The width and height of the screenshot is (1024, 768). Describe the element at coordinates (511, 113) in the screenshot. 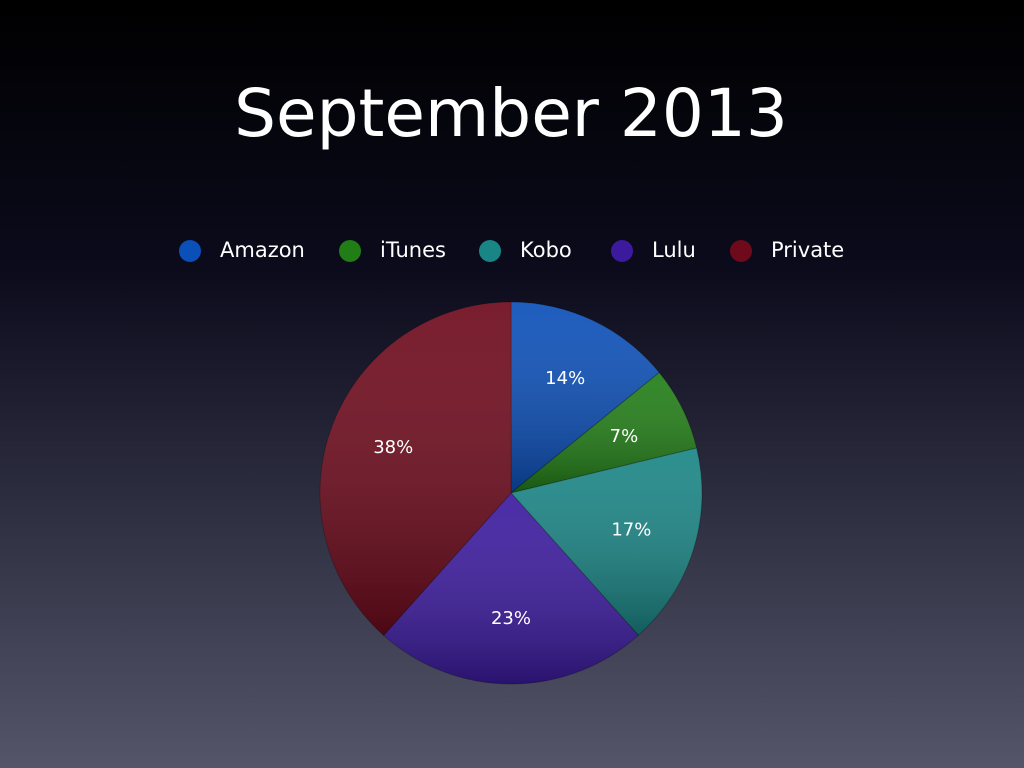

I see `chart-title: September 2013` at that location.